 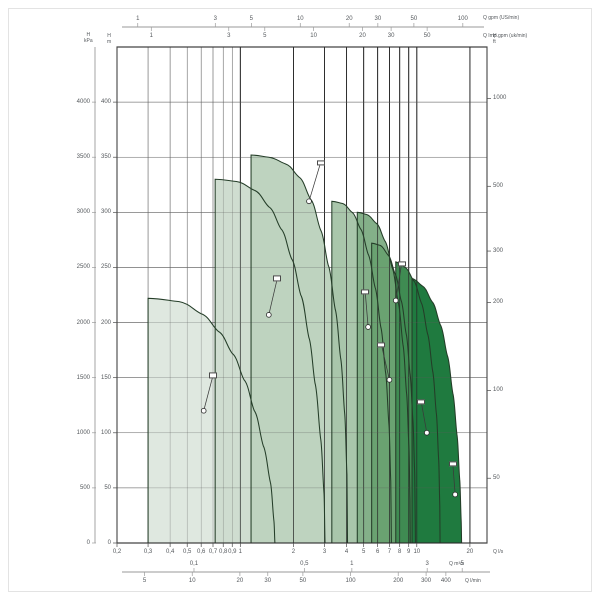 I want to click on x-tick-primary: 3, so click(x=324, y=552).